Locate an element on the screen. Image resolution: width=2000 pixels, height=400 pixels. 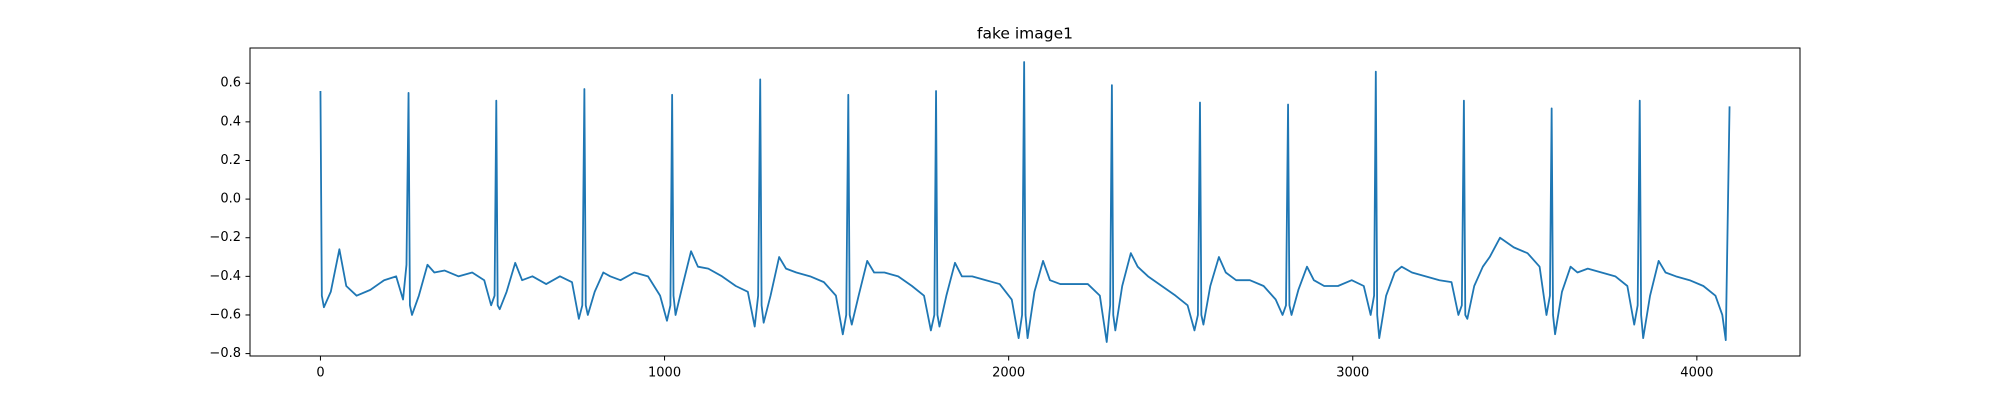
chart-title: fake image1 is located at coordinates (1025, 34).